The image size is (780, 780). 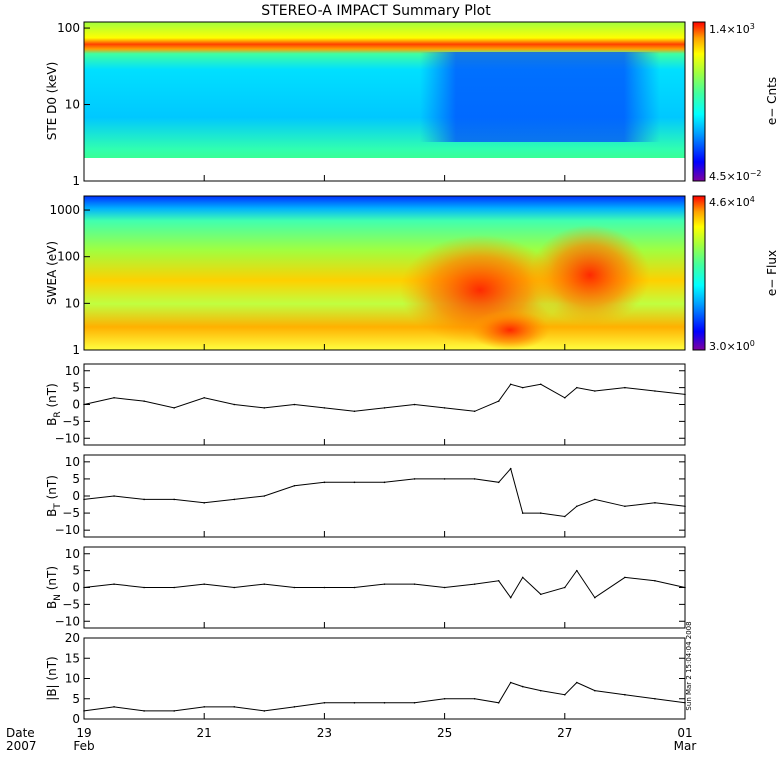 I want to click on bmag-ytick-label: 0, so click(x=76, y=719).